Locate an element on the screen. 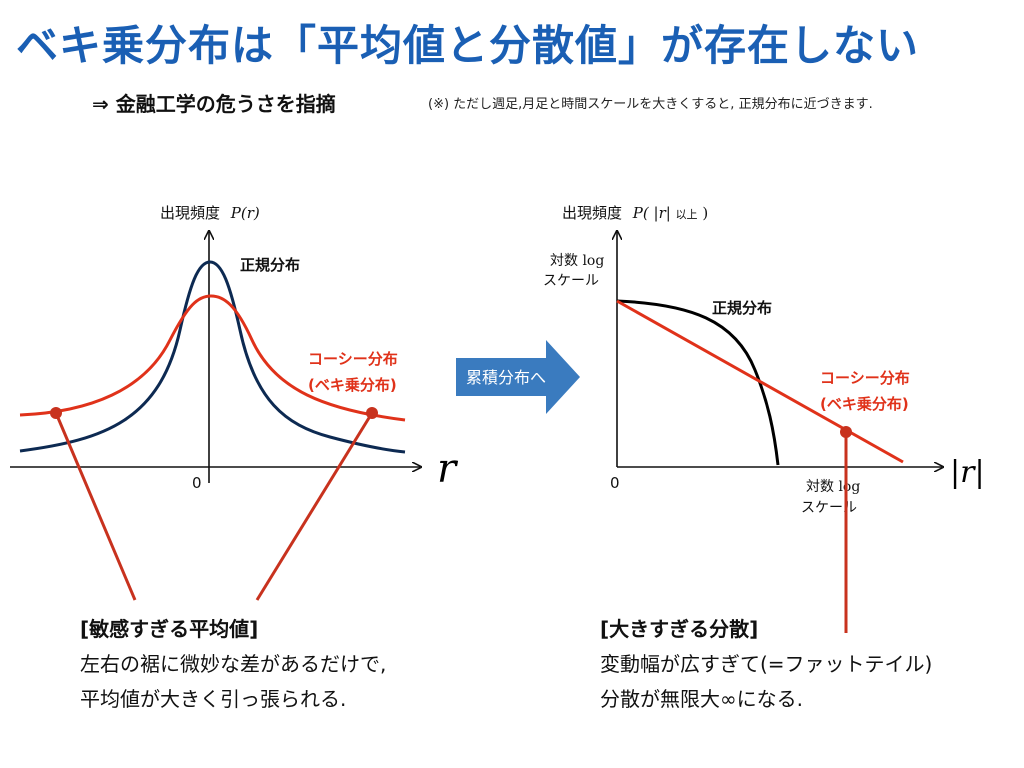 The height and width of the screenshot is (768, 1024). page-title: ベキ乗分布は「平均値と分散値」が存在しない is located at coordinates (468, 45).